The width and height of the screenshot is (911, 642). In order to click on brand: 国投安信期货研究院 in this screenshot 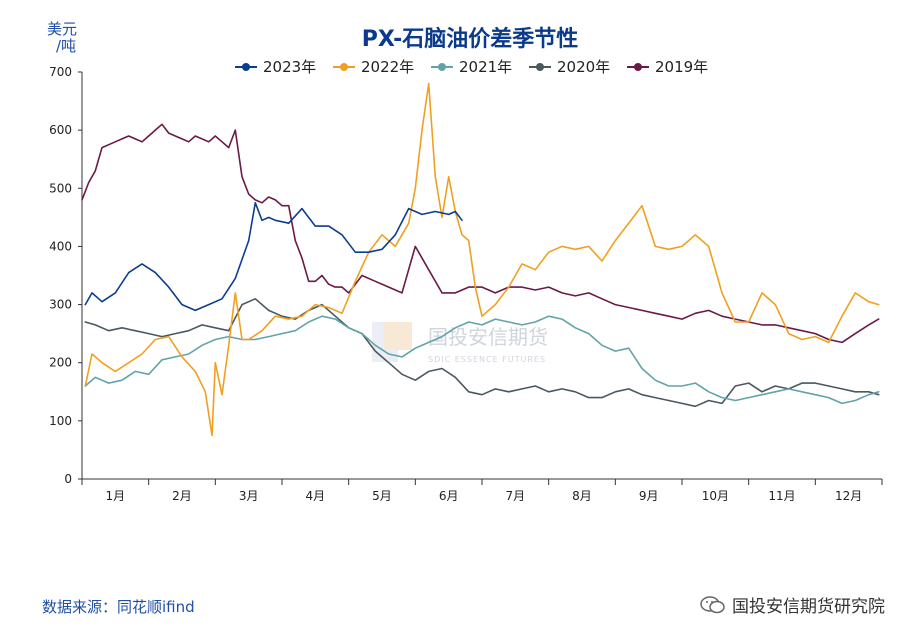, I will do `click(792, 604)`.